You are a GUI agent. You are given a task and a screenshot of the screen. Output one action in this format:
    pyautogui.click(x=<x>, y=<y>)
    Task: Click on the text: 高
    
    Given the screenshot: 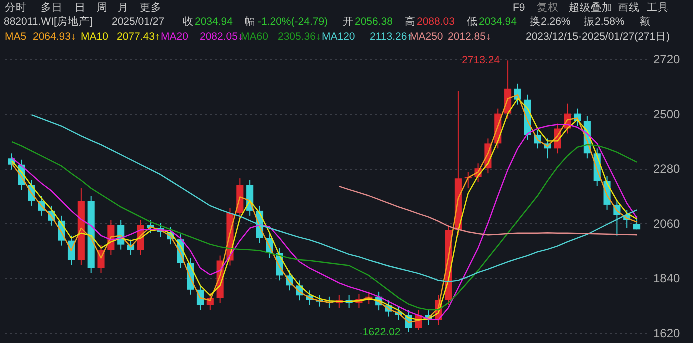 What is the action you would take?
    pyautogui.click(x=410, y=21)
    